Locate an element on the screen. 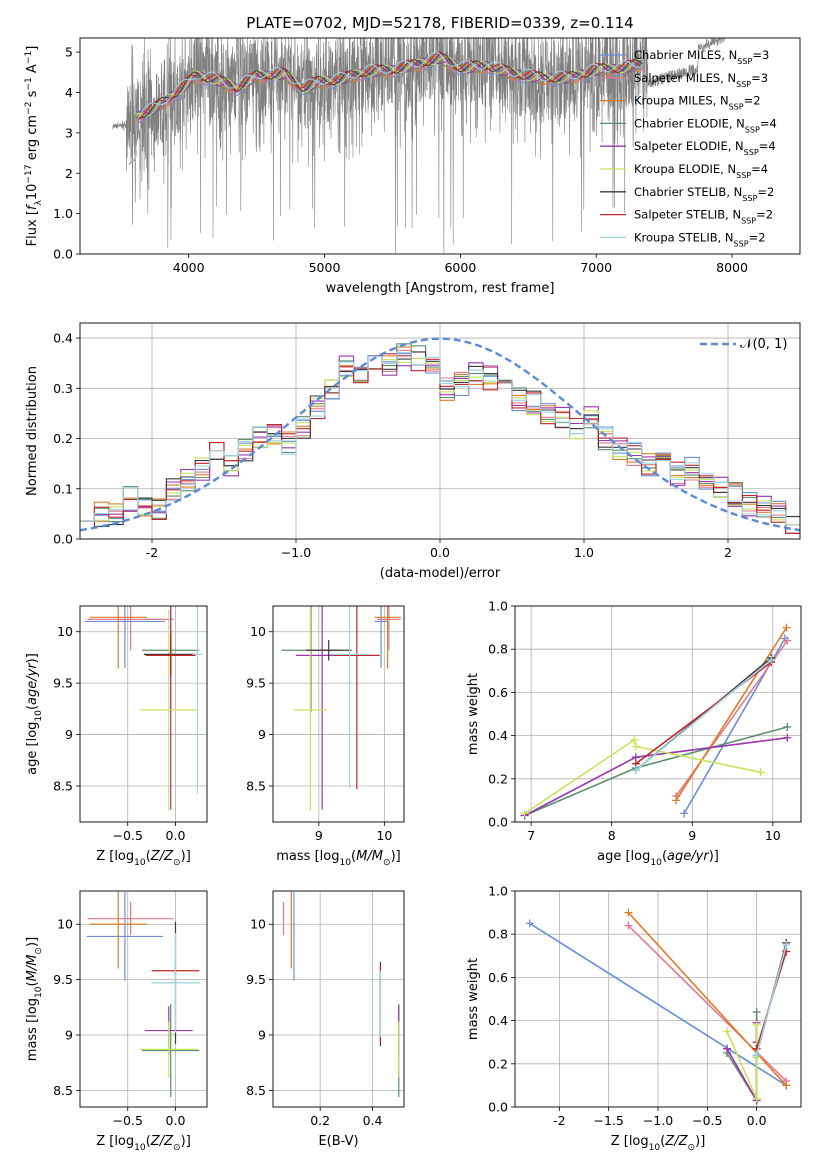 The image size is (819, 1170). x-axis-label: age [log10(age/yr)] is located at coordinates (658, 858).